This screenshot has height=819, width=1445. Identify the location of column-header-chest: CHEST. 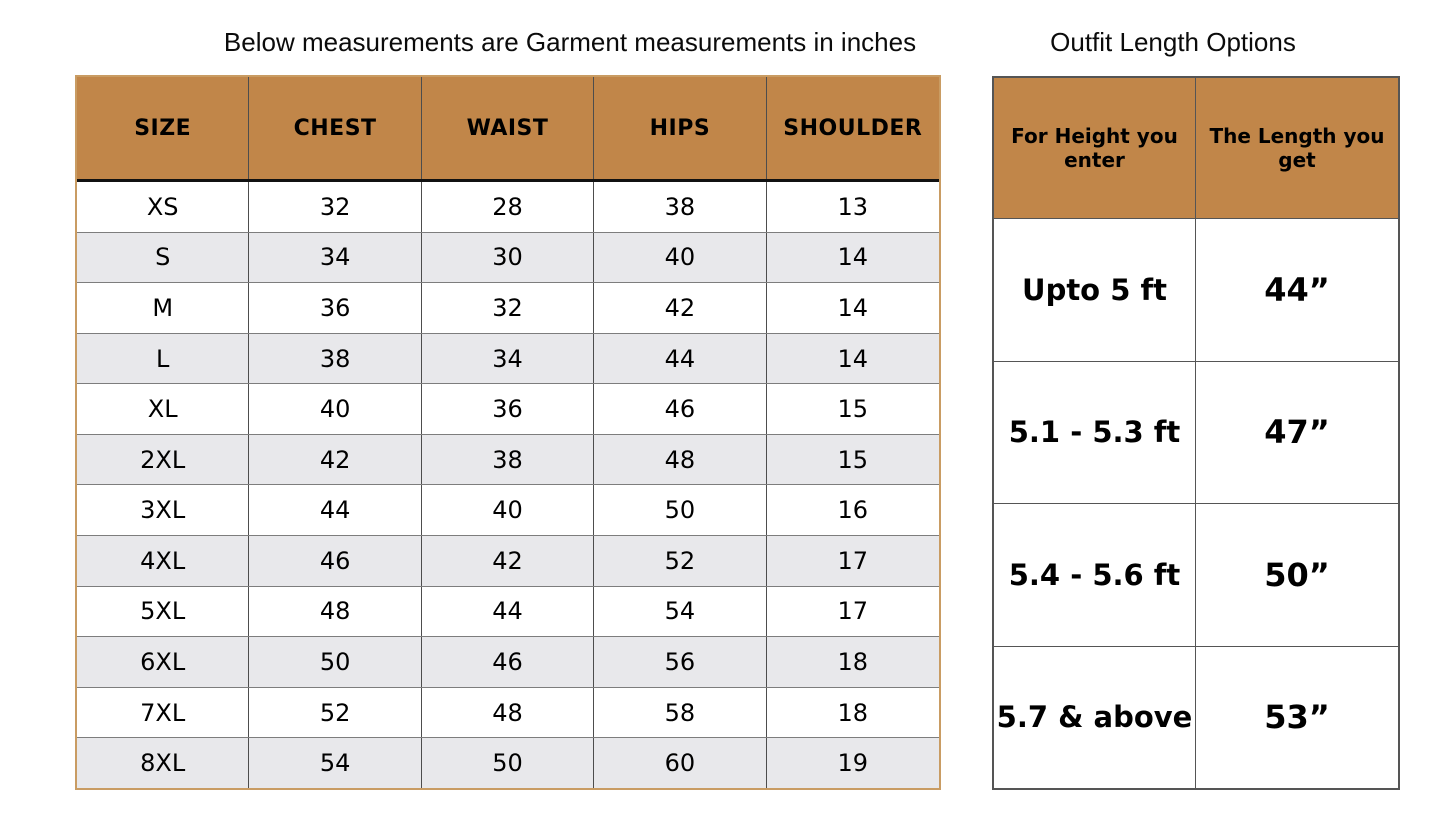
(335, 128).